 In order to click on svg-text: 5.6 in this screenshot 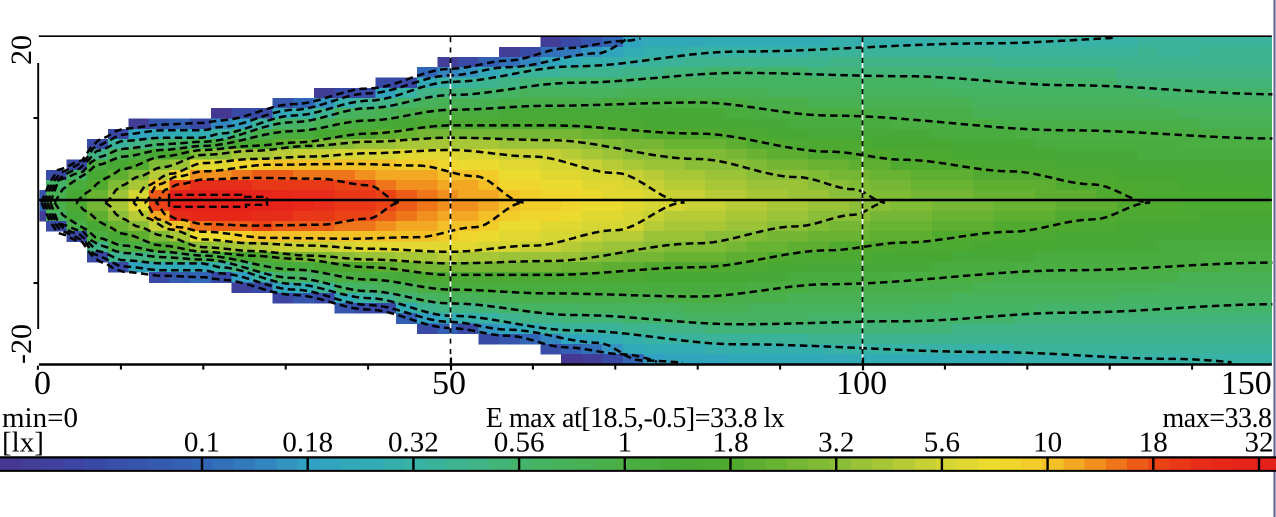, I will do `click(942, 443)`.